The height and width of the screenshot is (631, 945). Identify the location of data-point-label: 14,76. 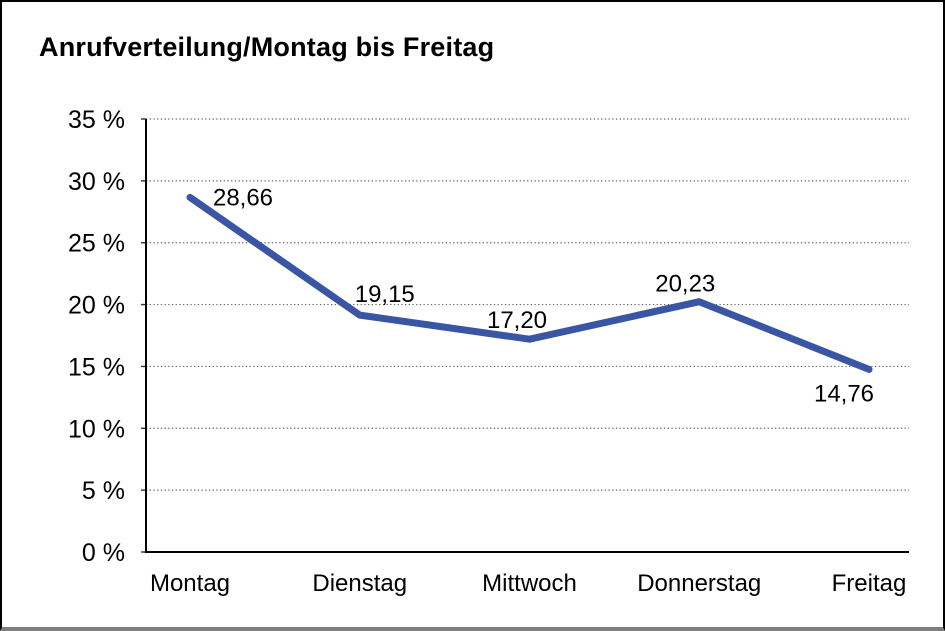
(844, 393).